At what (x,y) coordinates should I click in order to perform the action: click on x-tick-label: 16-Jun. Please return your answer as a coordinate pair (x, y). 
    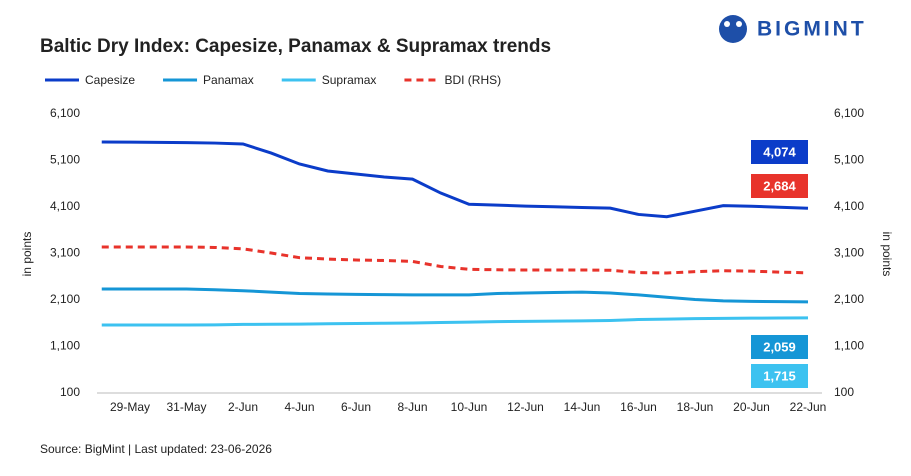
    Looking at the image, I should click on (638, 407).